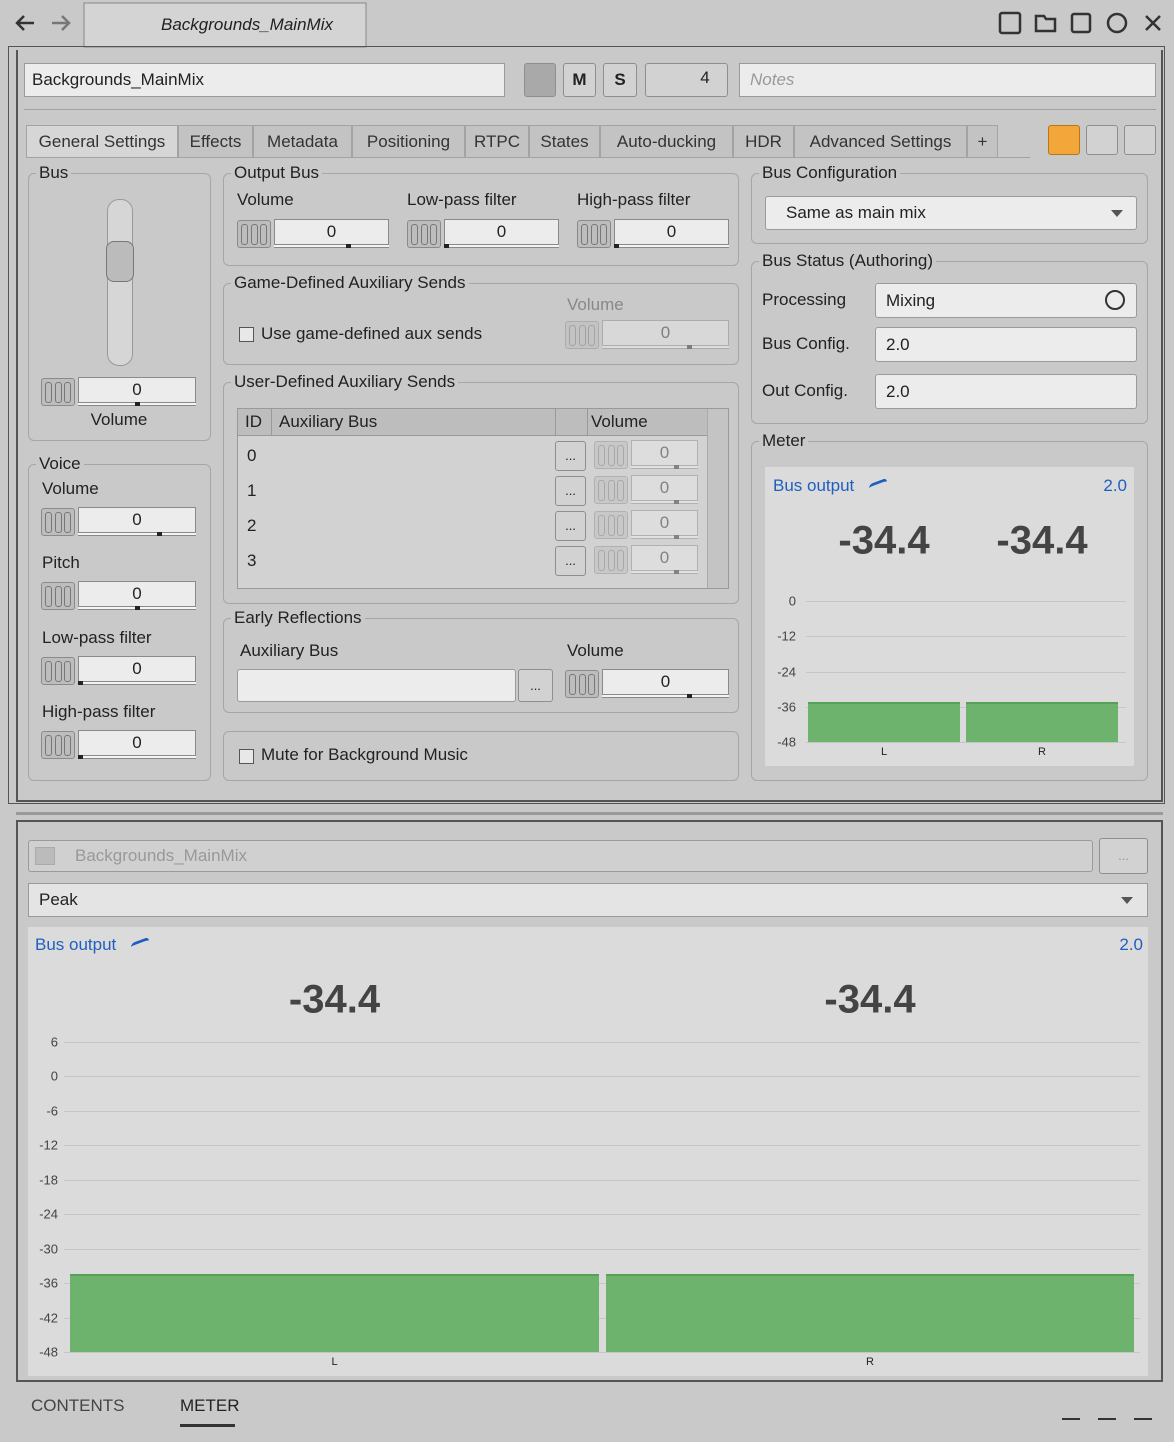 The width and height of the screenshot is (1174, 1442). Describe the element at coordinates (588, 900) in the screenshot. I see `mode-dropdown: Peak` at that location.